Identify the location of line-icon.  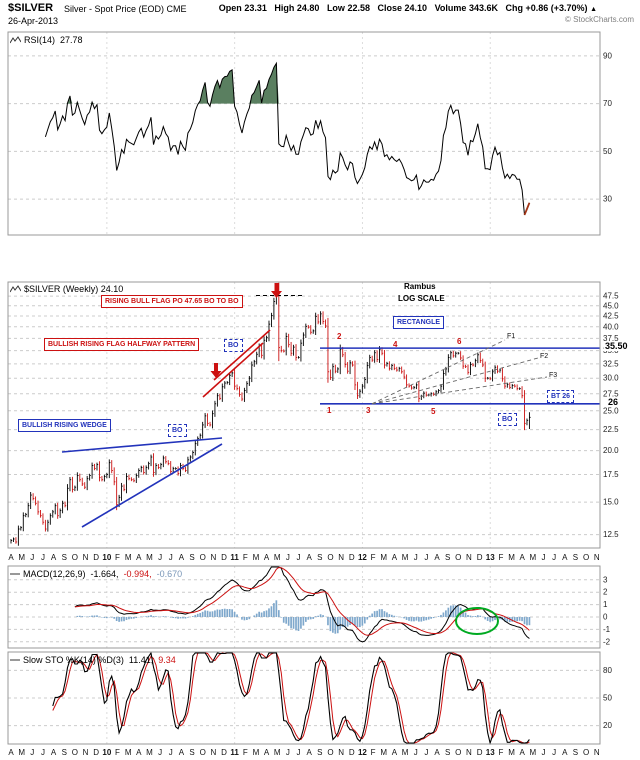
(15, 660).